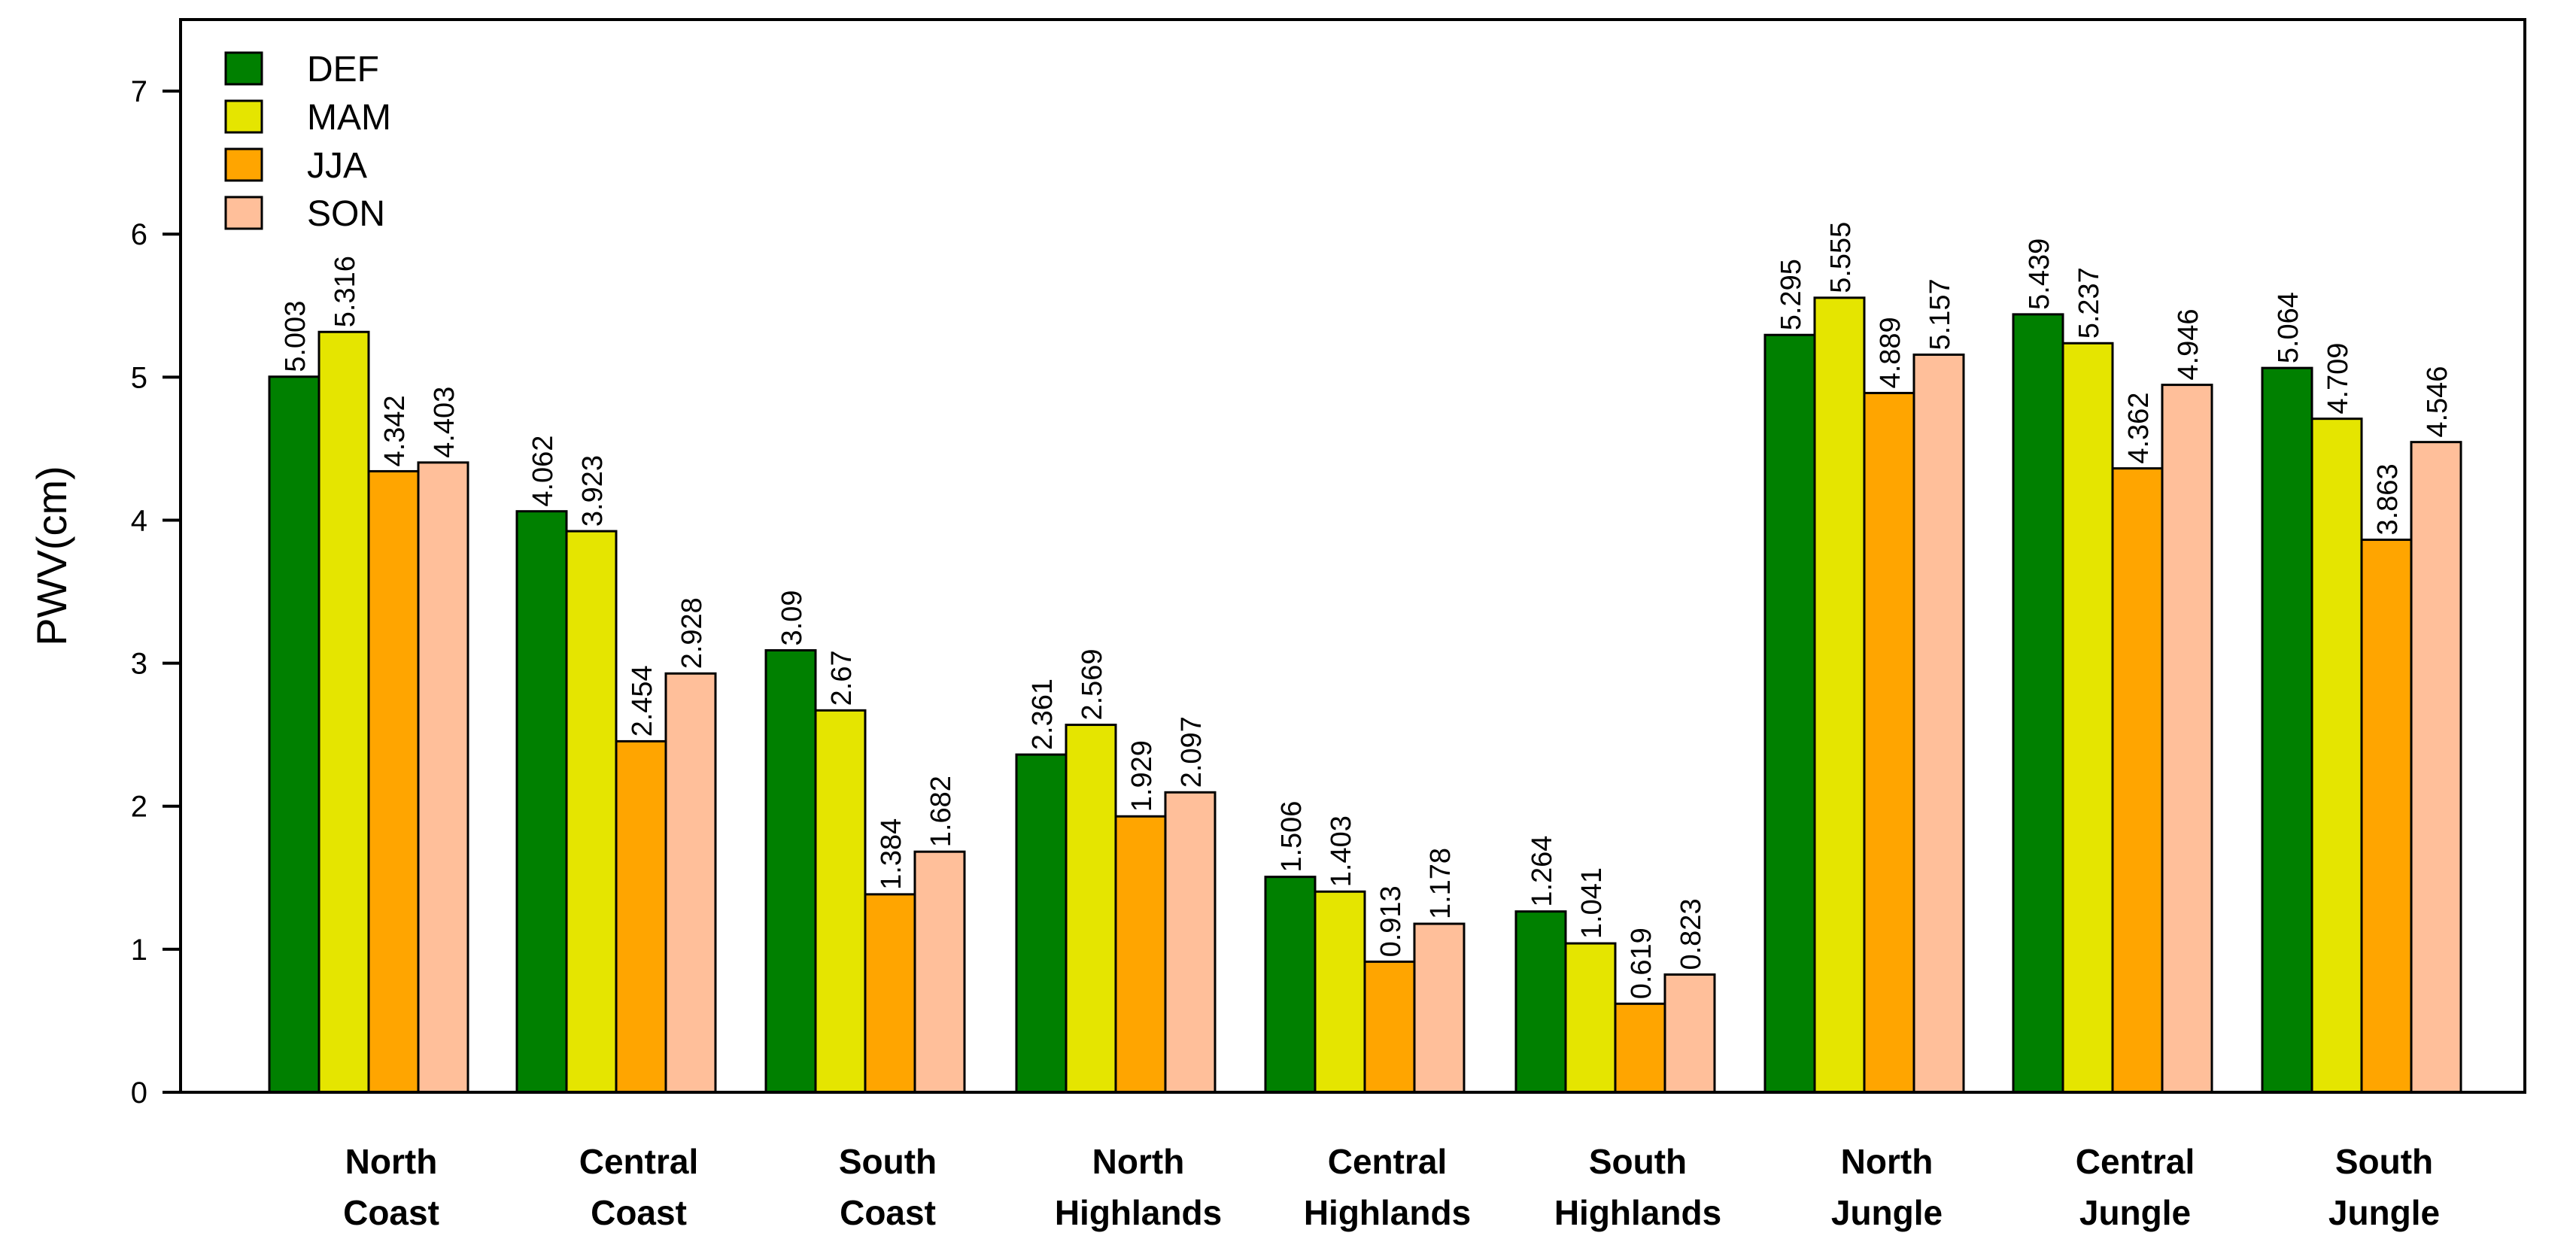 This screenshot has width=2576, height=1254. Describe the element at coordinates (2089, 303) in the screenshot. I see `value-label-mam-7: 5.237` at that location.